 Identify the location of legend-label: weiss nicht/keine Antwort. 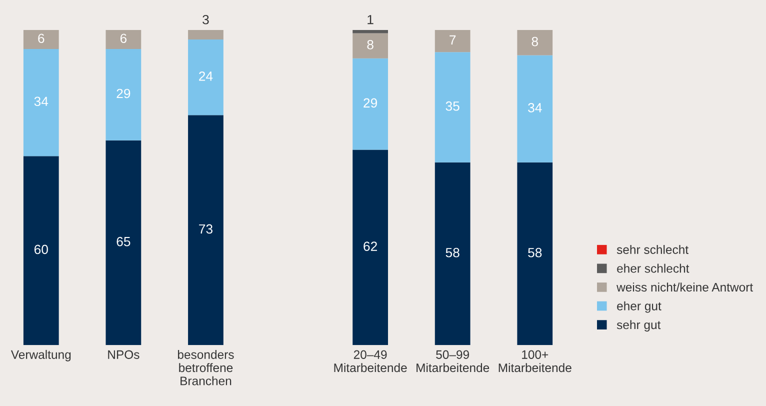
(685, 287).